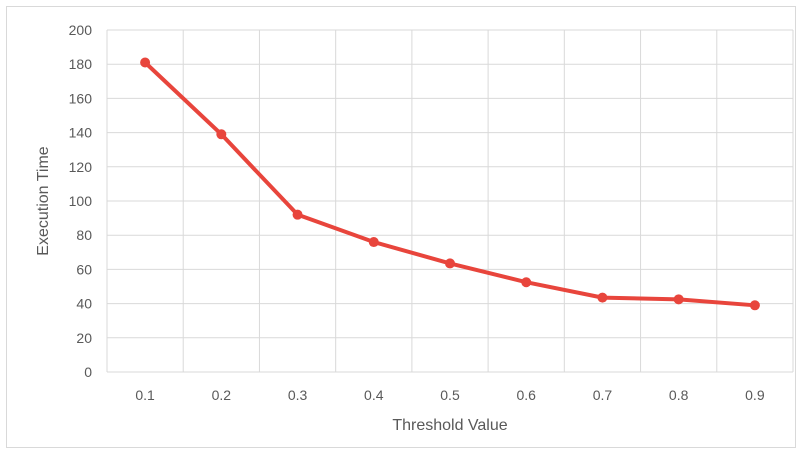 Image resolution: width=804 pixels, height=455 pixels. I want to click on y-axis-title: Execution Time, so click(43, 200).